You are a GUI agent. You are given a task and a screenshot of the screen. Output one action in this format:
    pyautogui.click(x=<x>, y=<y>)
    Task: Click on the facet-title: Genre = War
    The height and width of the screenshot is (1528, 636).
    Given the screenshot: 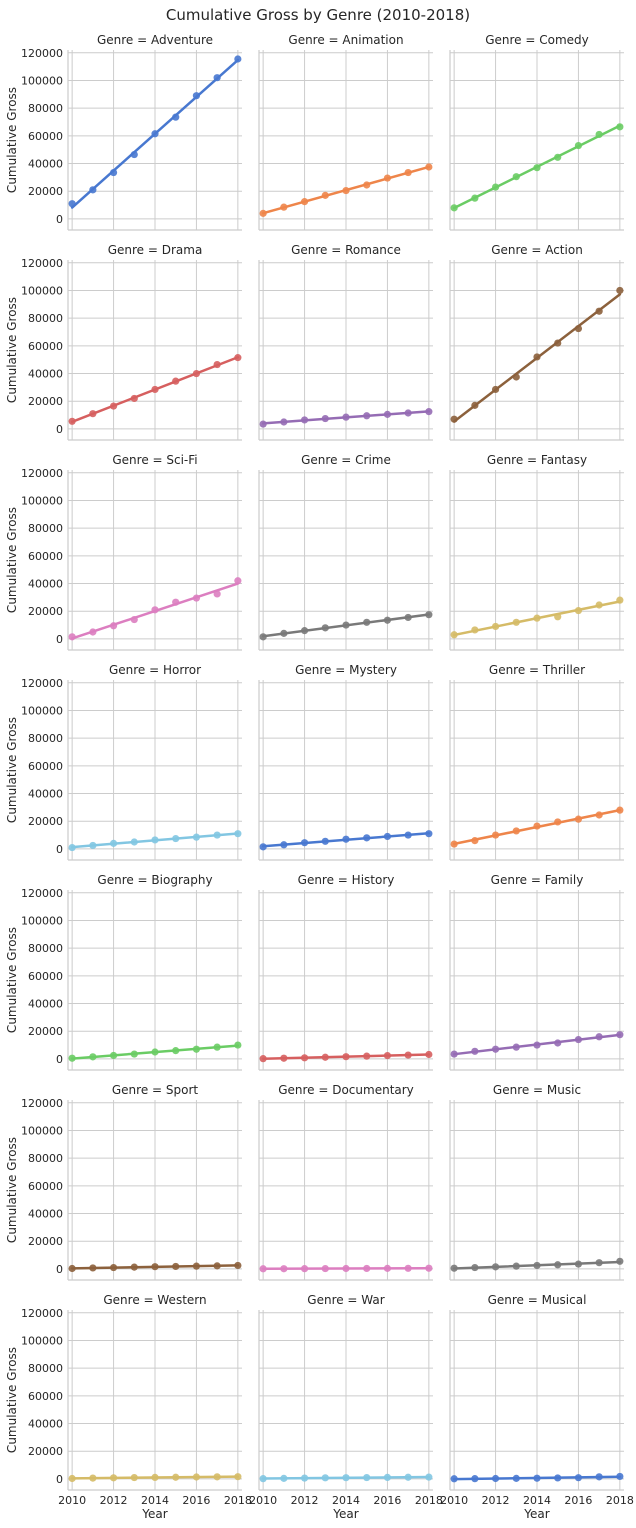 What is the action you would take?
    pyautogui.click(x=345, y=1300)
    